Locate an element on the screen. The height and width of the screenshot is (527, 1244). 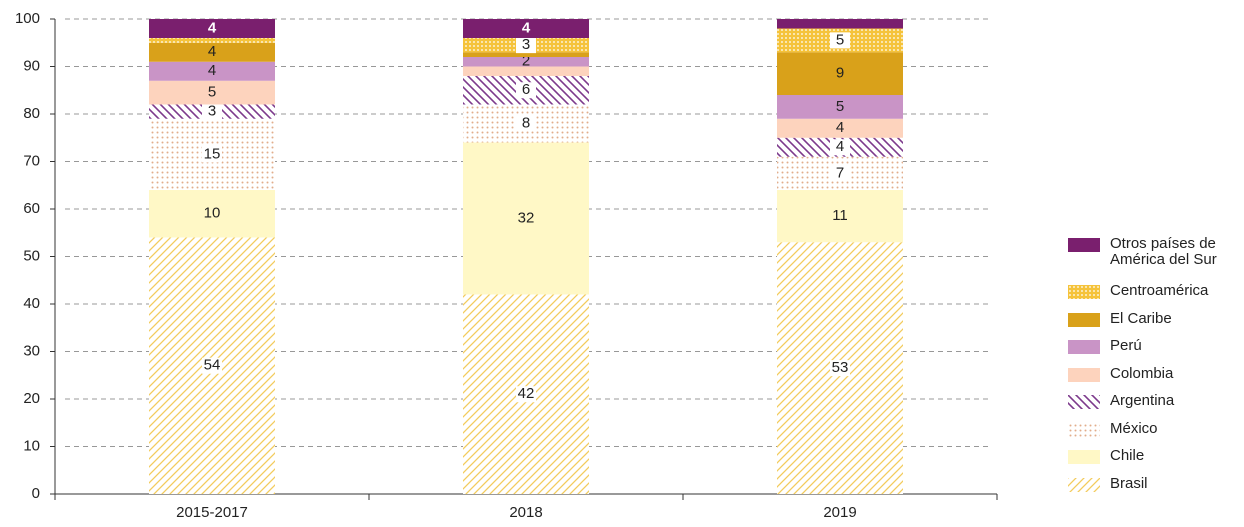
legend-label: Argentina is located at coordinates (1142, 400).